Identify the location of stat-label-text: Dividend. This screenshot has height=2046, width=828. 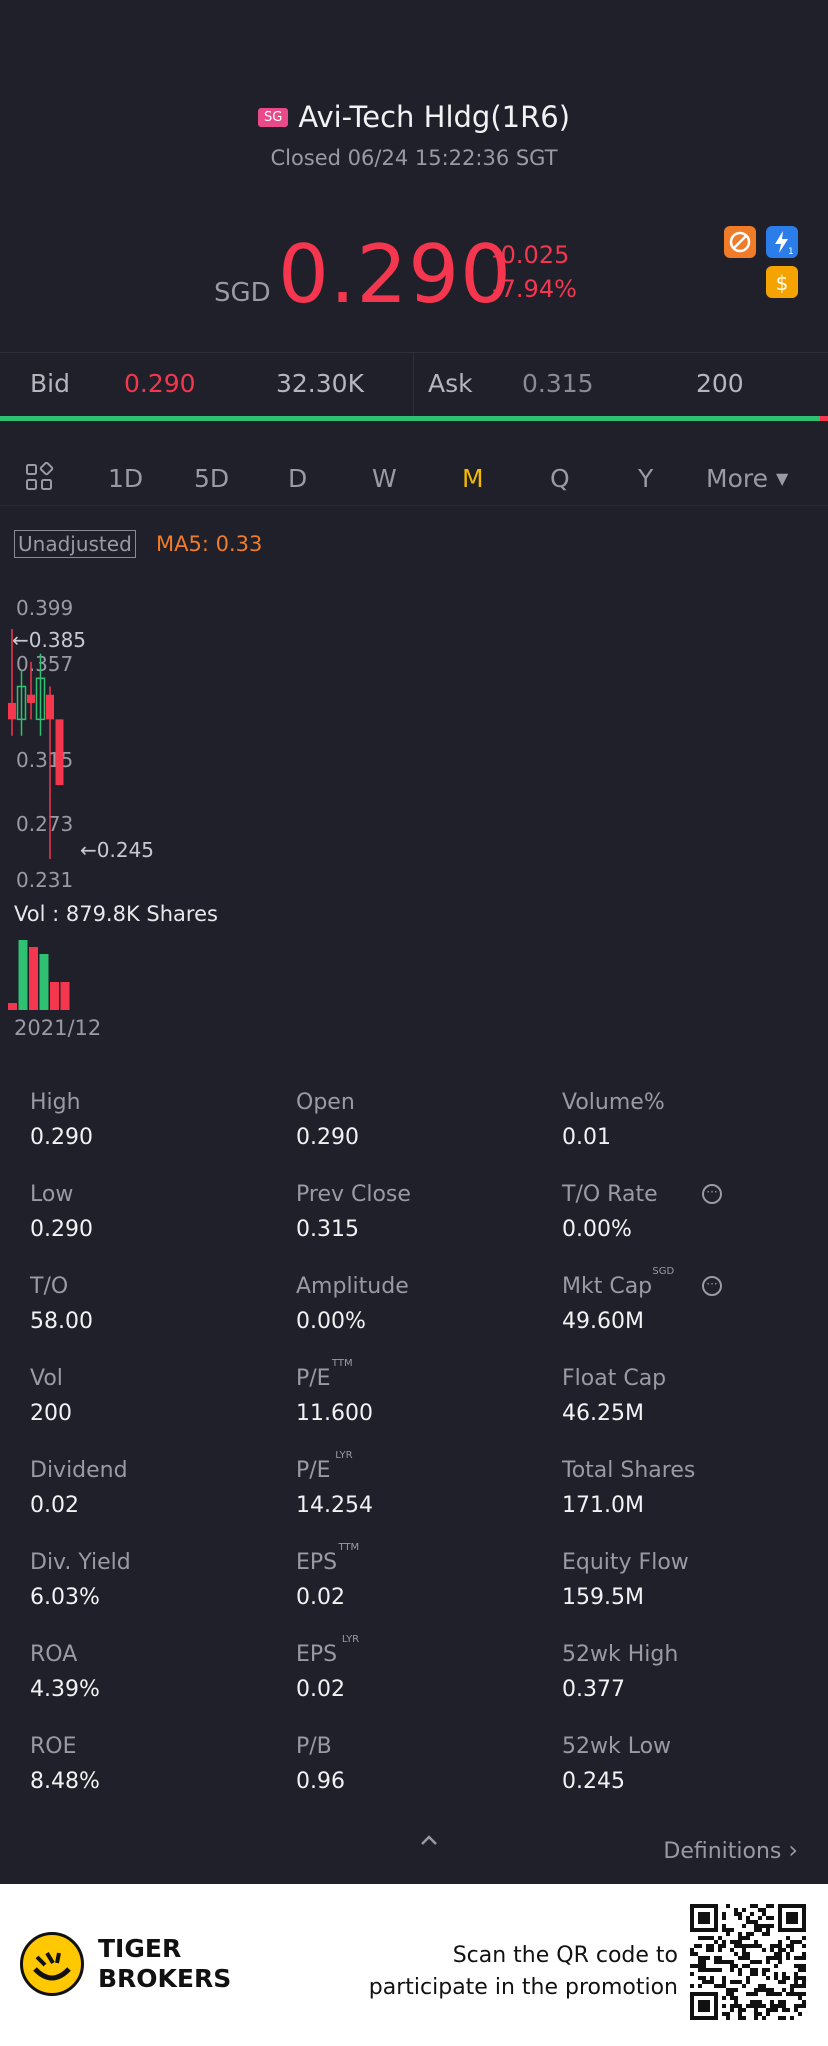
(79, 1470).